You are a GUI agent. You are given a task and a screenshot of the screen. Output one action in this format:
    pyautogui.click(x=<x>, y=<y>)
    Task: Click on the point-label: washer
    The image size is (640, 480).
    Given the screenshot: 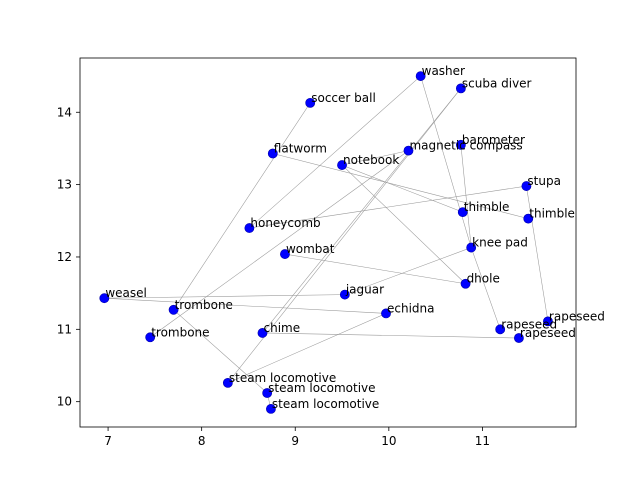 What is the action you would take?
    pyautogui.click(x=443, y=71)
    